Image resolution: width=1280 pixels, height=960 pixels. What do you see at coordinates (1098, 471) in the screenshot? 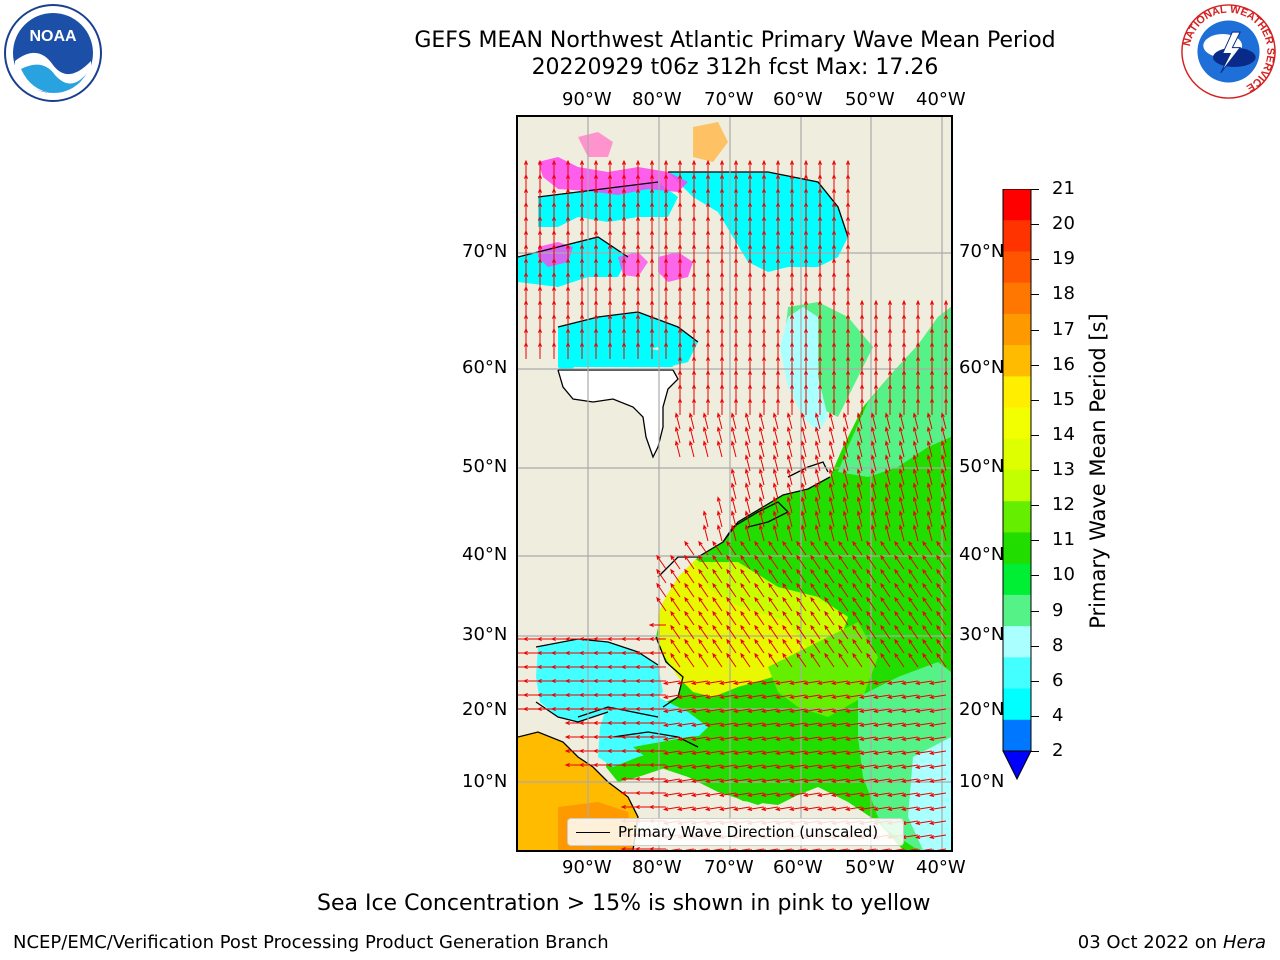
I see `colorbar-label: Primary Wave Mean Period [s]` at bounding box center [1098, 471].